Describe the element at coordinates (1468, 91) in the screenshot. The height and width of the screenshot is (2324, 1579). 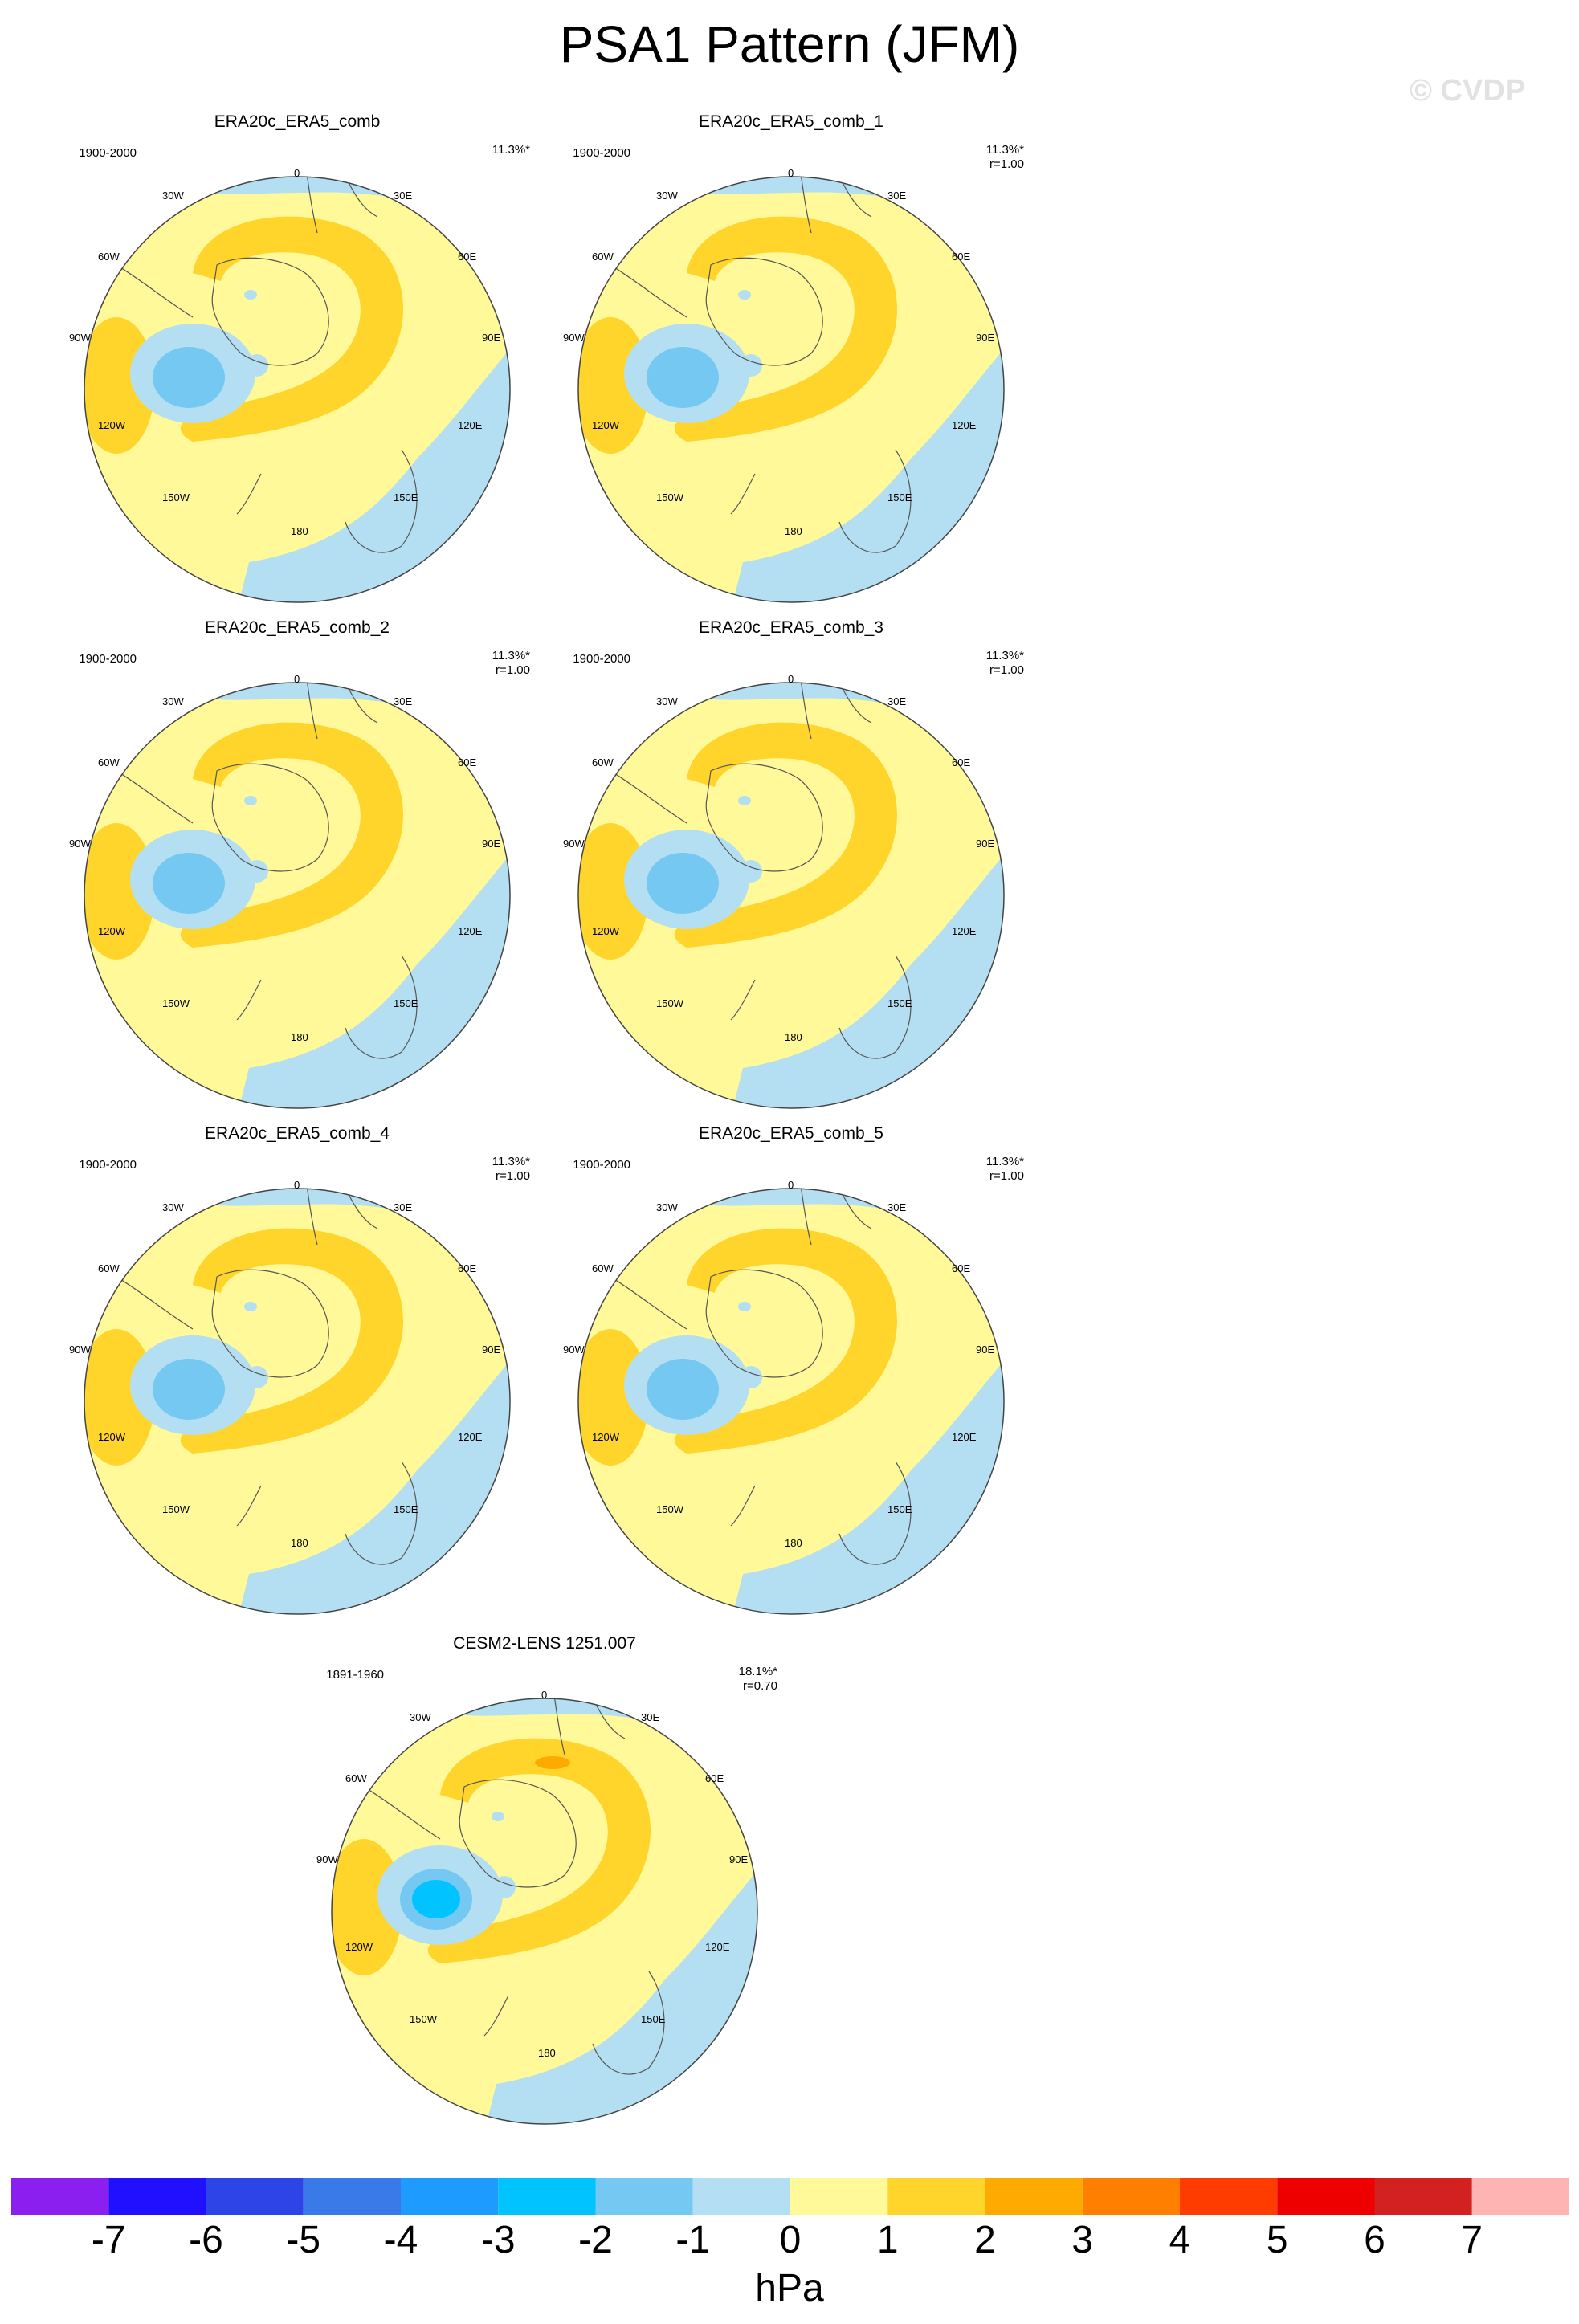
I see `cvdp-watermark: © CVDP` at that location.